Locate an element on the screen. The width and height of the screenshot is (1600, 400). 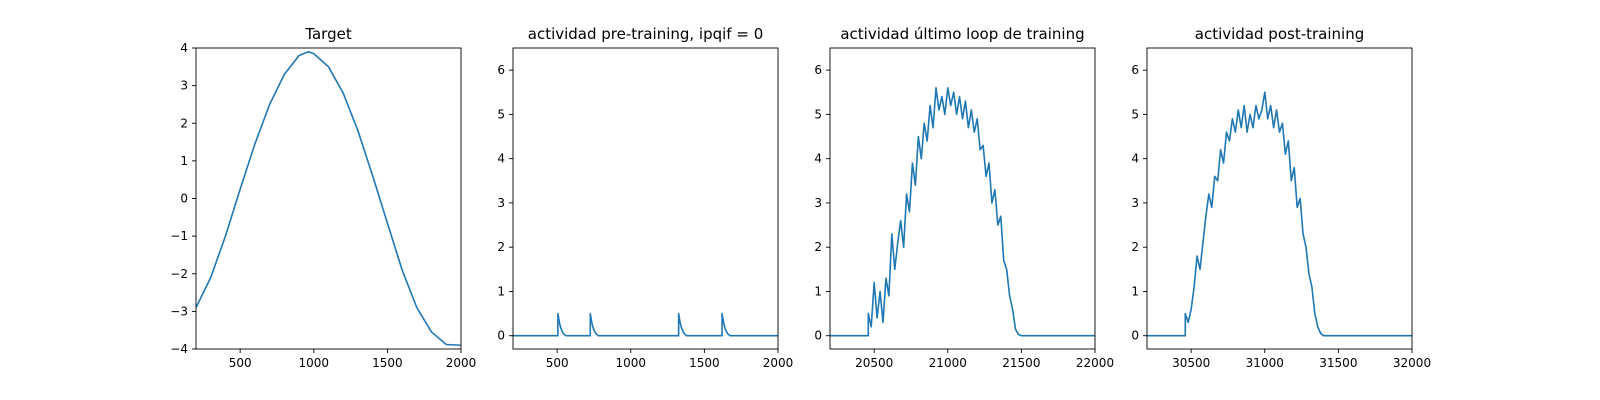
x-tick-label: 20500 is located at coordinates (874, 363).